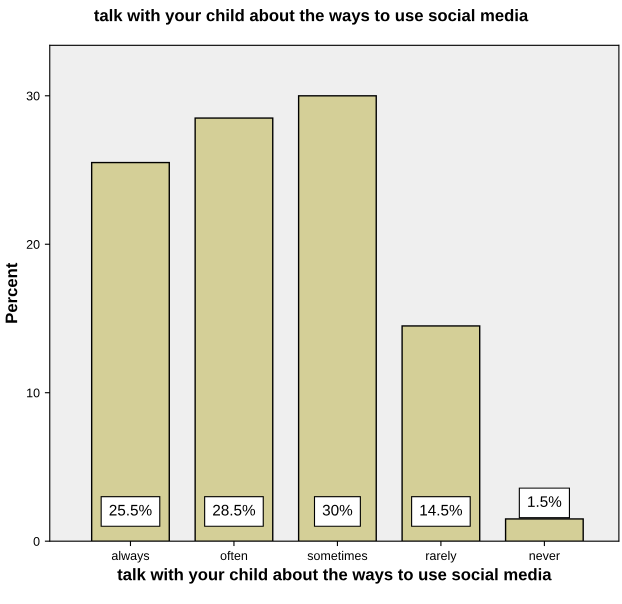 The image size is (622, 604). I want to click on data-label: 28.5%, so click(234, 510).